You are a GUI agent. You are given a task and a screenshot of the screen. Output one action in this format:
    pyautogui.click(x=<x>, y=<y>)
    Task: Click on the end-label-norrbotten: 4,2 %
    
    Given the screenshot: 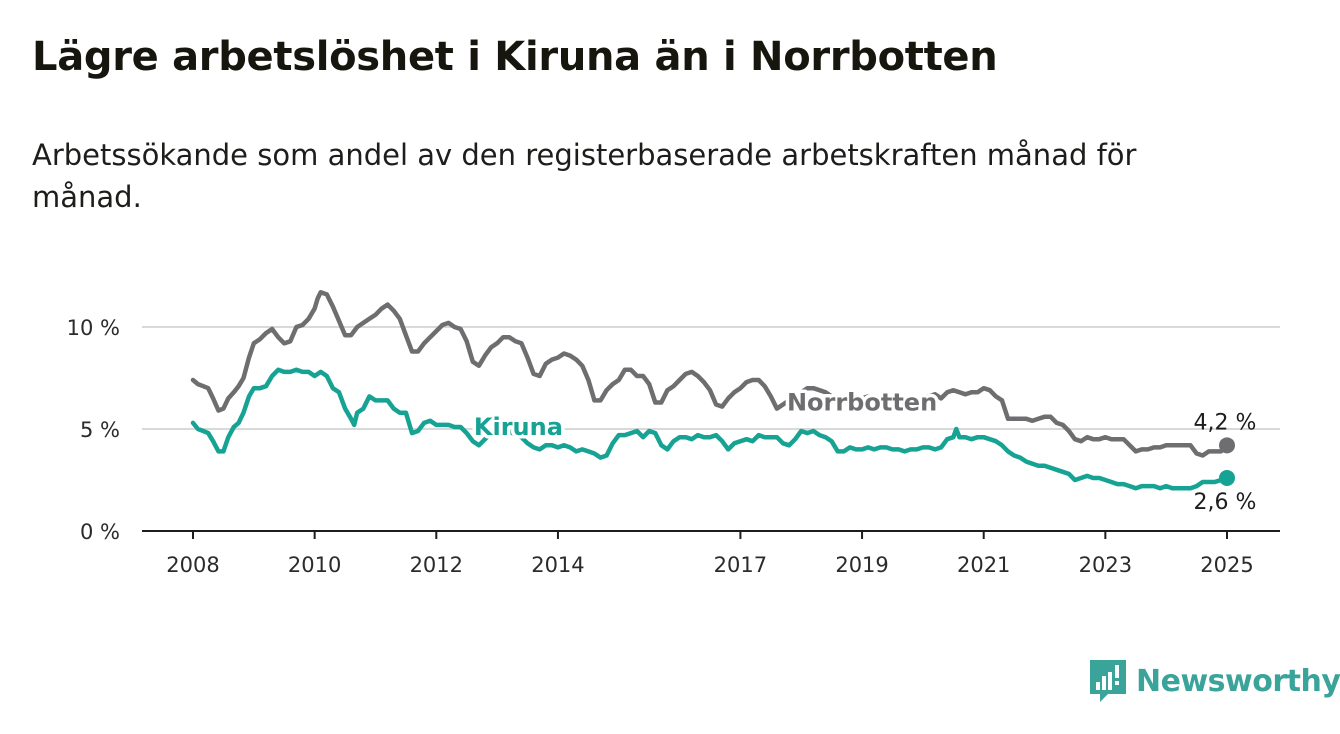 What is the action you would take?
    pyautogui.click(x=1225, y=422)
    